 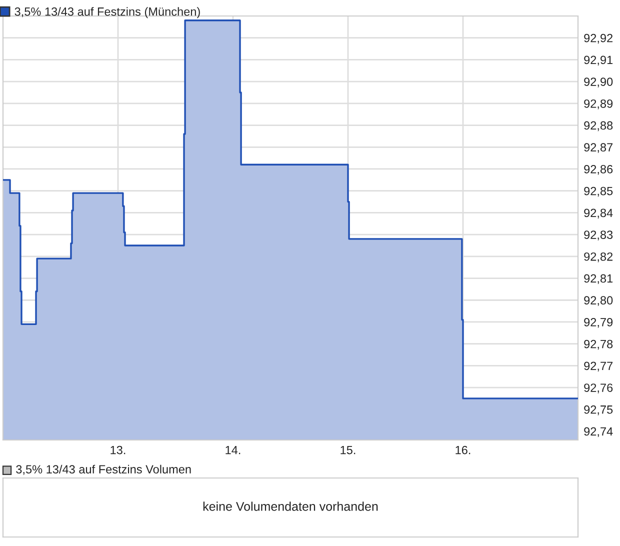 What do you see at coordinates (463, 450) in the screenshot?
I see `x-tick-label: 16.` at bounding box center [463, 450].